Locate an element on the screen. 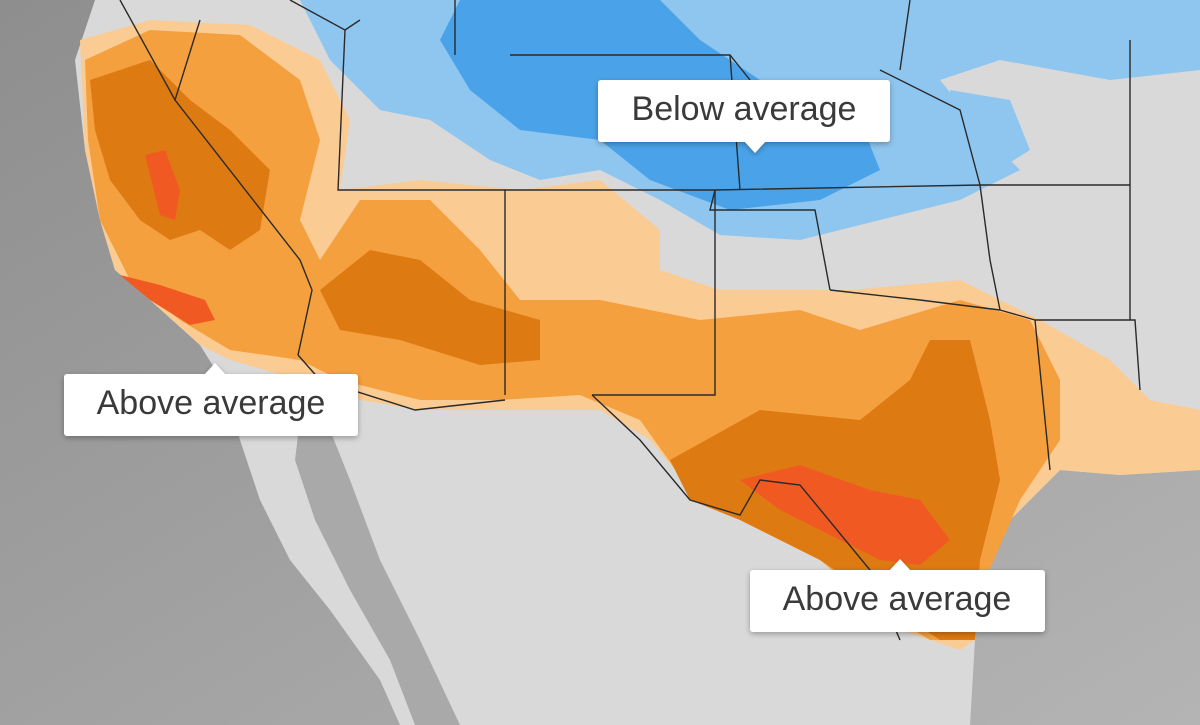 The image size is (1200, 725). gulf-of-california is located at coordinates (377, 572).